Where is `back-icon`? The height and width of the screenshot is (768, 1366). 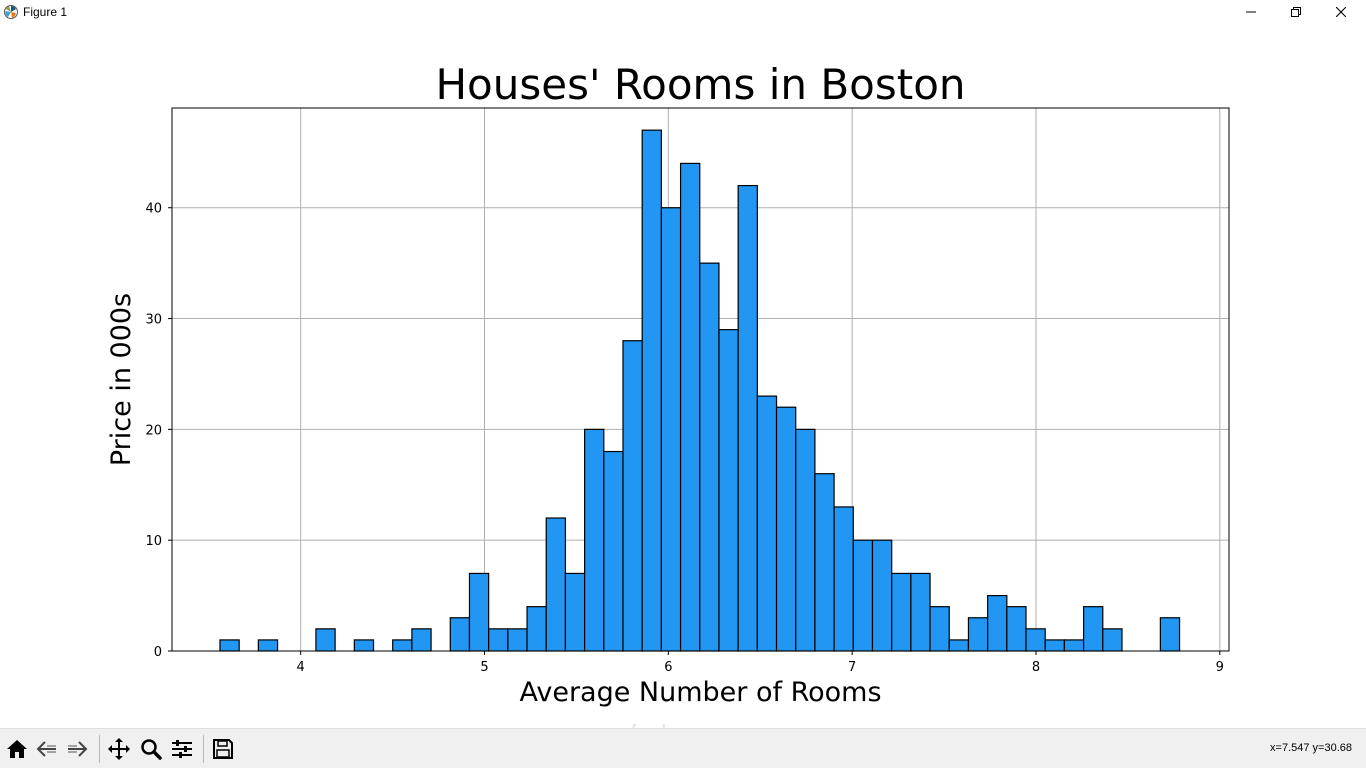
back-icon is located at coordinates (46, 749).